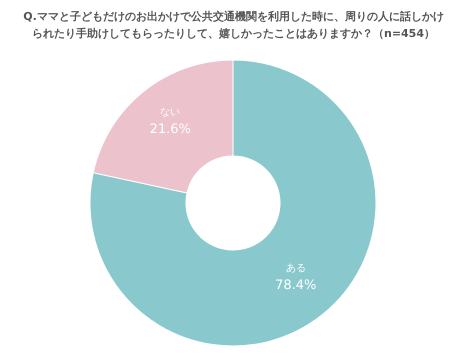  What do you see at coordinates (170, 112) in the screenshot?
I see `slice-label: ない` at bounding box center [170, 112].